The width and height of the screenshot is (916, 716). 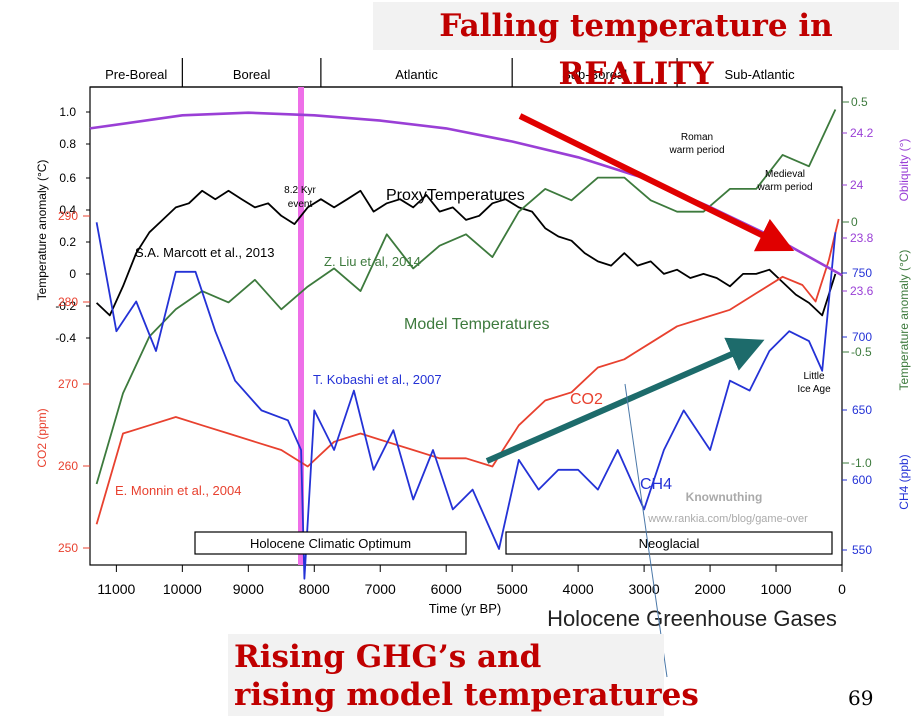 I want to click on annotation: E. Monnin et al., 2004, so click(x=178, y=490).